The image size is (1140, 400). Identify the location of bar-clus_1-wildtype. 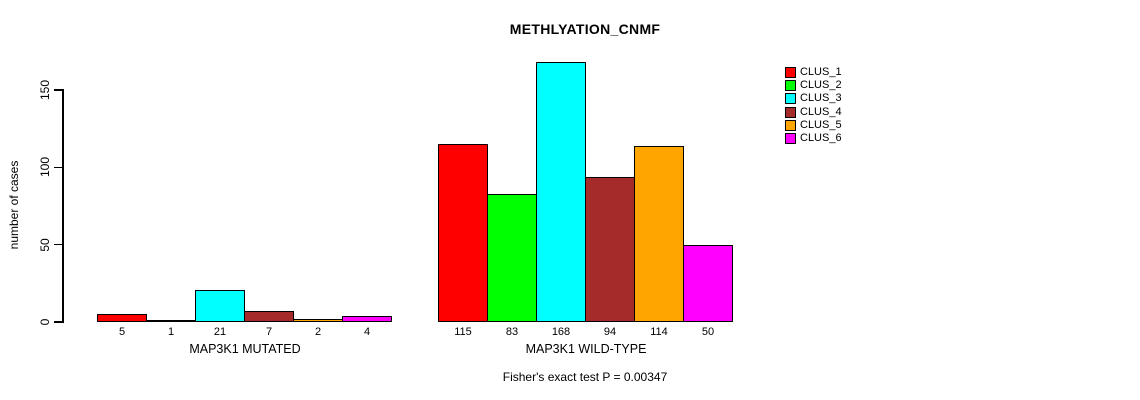
(463, 233).